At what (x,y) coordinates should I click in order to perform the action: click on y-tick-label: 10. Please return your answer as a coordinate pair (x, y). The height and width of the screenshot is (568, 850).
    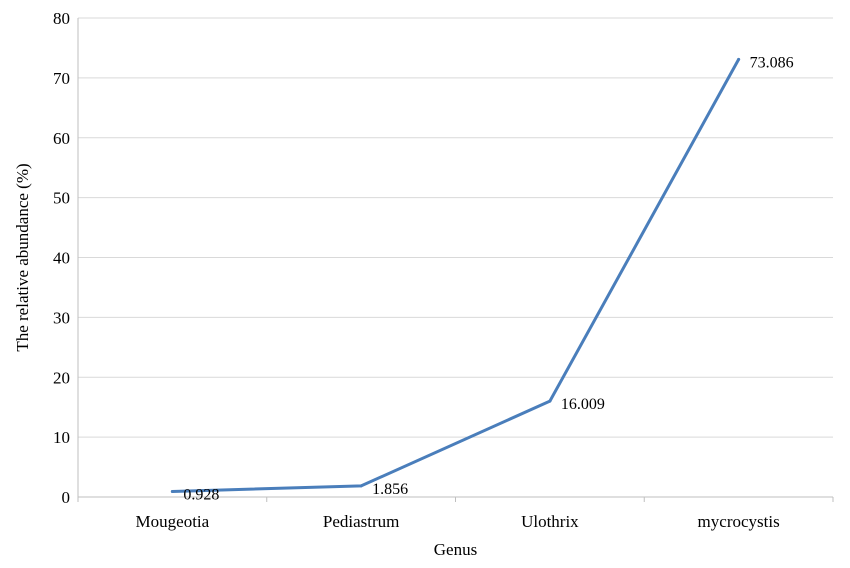
    Looking at the image, I should click on (61, 437).